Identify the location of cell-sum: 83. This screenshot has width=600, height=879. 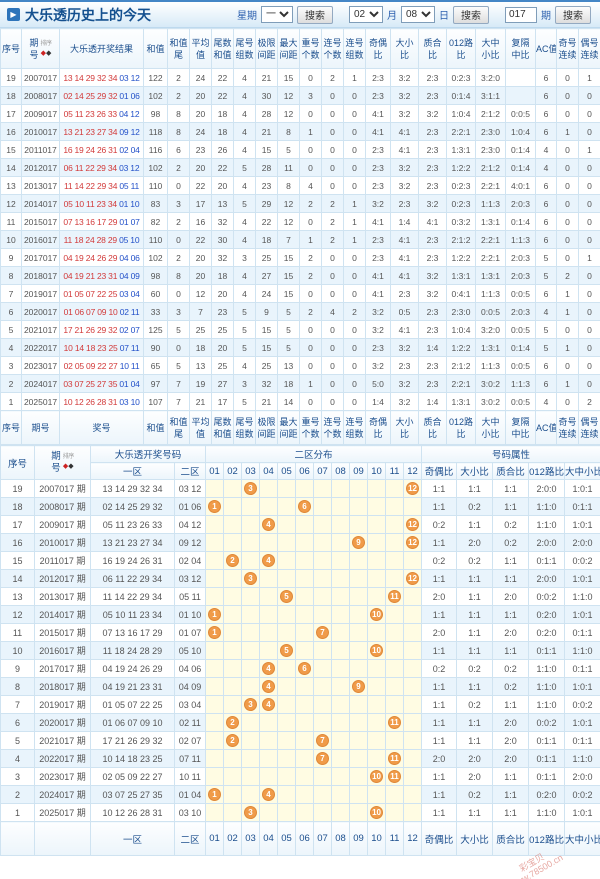
(155, 203).